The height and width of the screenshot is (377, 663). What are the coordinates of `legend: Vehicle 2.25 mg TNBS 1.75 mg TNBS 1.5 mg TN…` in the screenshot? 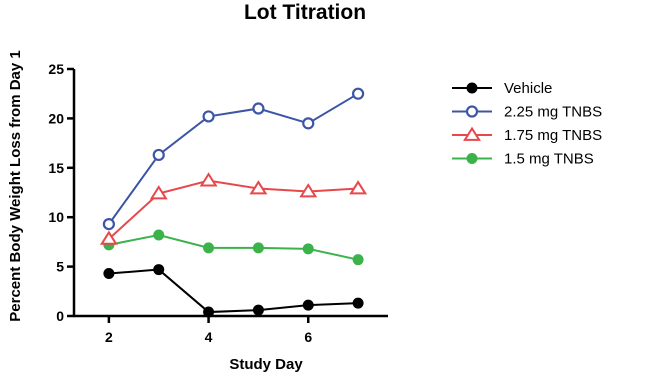 It's located at (527, 124).